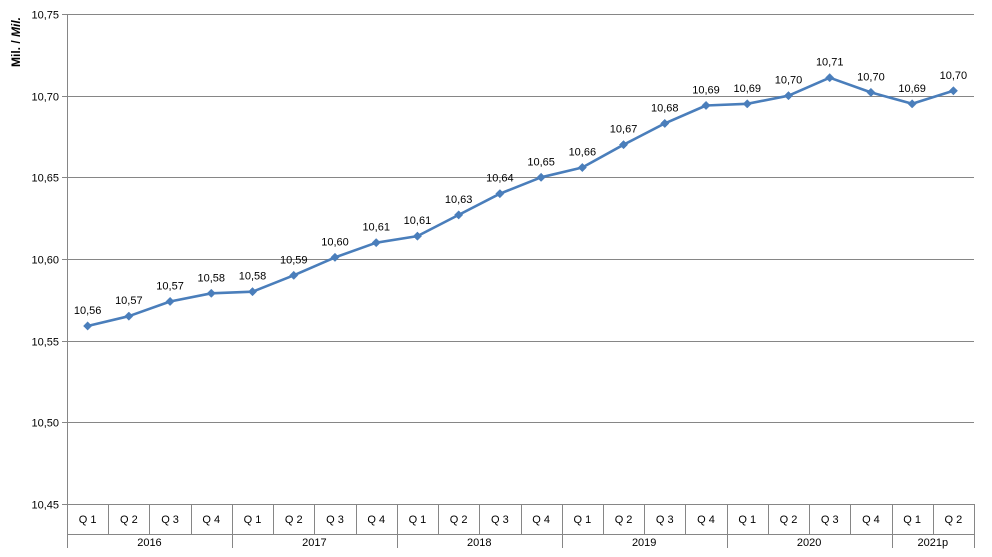  I want to click on y-axis-title: Mil. / Mil., so click(16, 42).